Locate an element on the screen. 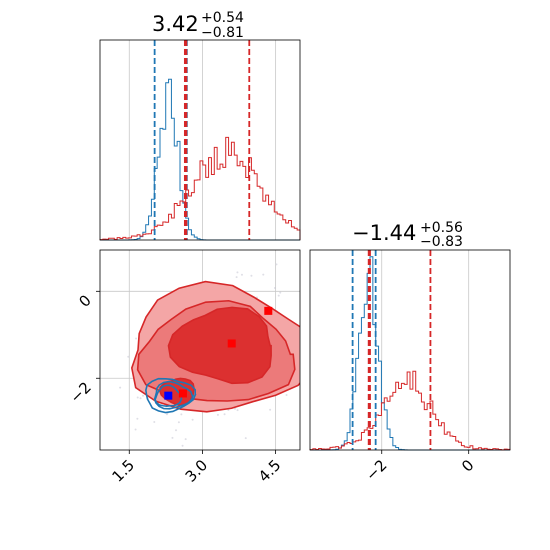 This screenshot has height=550, width=550. tick-label: 4.5 is located at coordinates (270, 471).